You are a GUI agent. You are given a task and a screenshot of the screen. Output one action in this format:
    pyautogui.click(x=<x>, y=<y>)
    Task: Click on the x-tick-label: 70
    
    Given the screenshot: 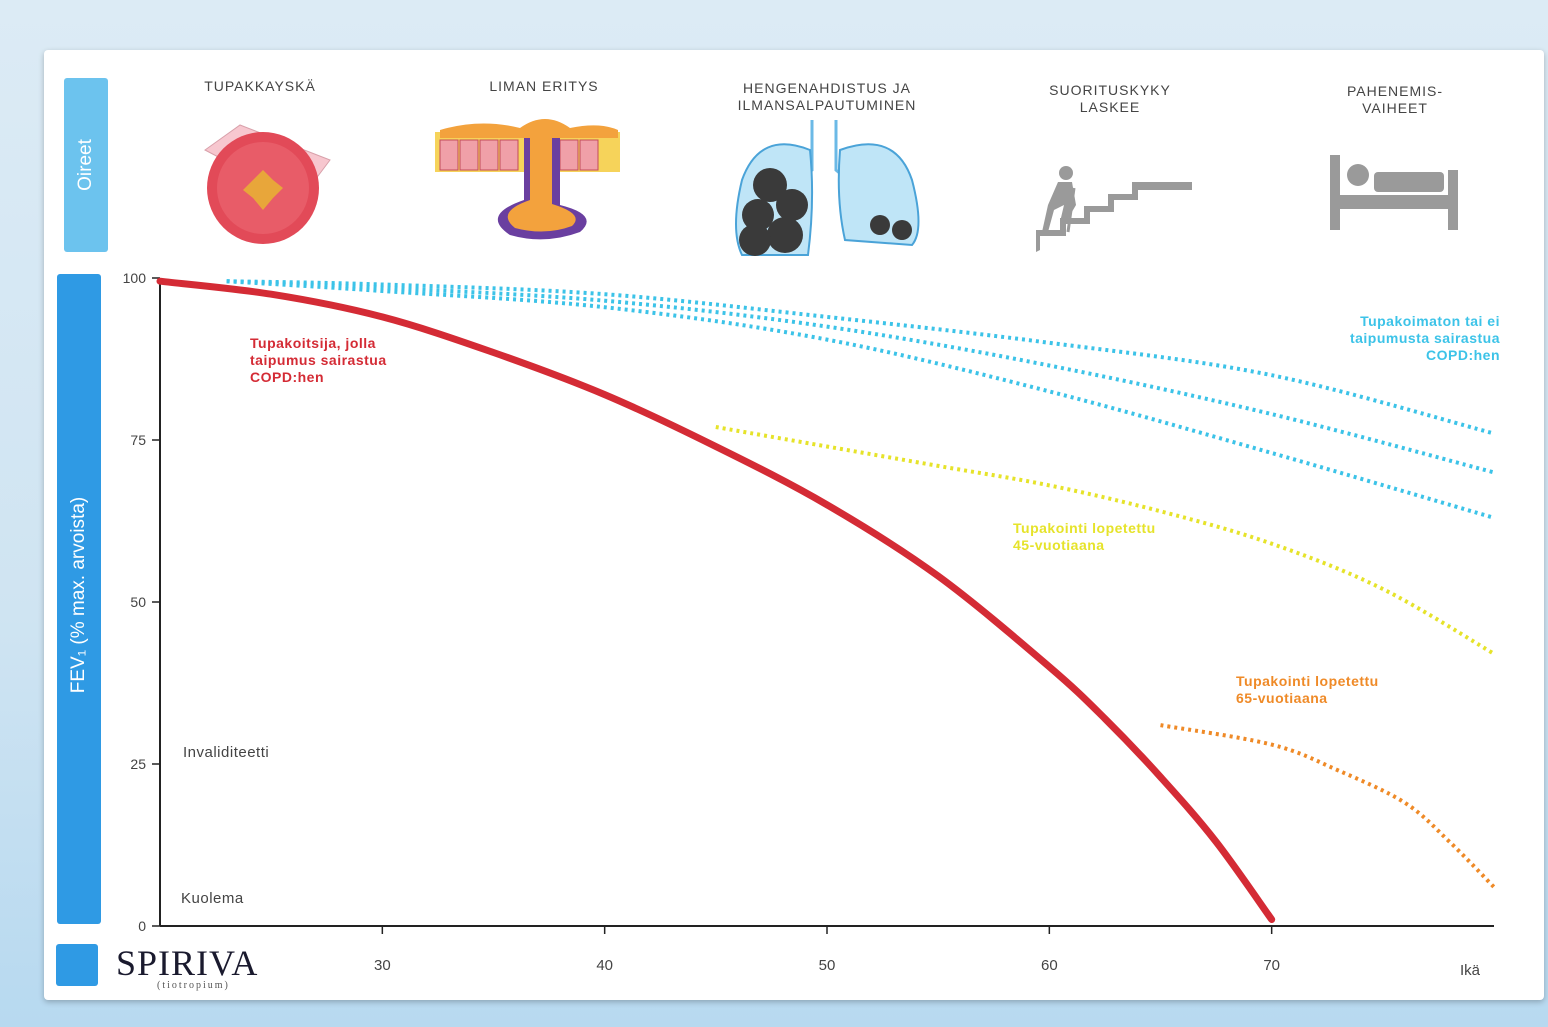 What is the action you would take?
    pyautogui.click(x=1271, y=965)
    